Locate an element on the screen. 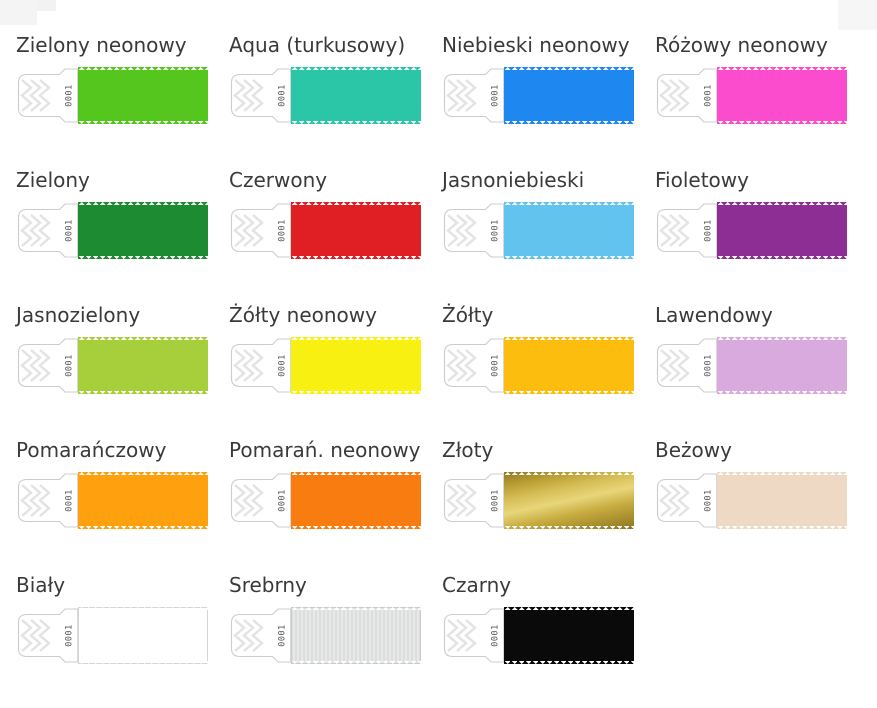 This screenshot has height=708, width=877. wristband-option-neon-green: Zielony neonowy 0001 is located at coordinates (122, 99).